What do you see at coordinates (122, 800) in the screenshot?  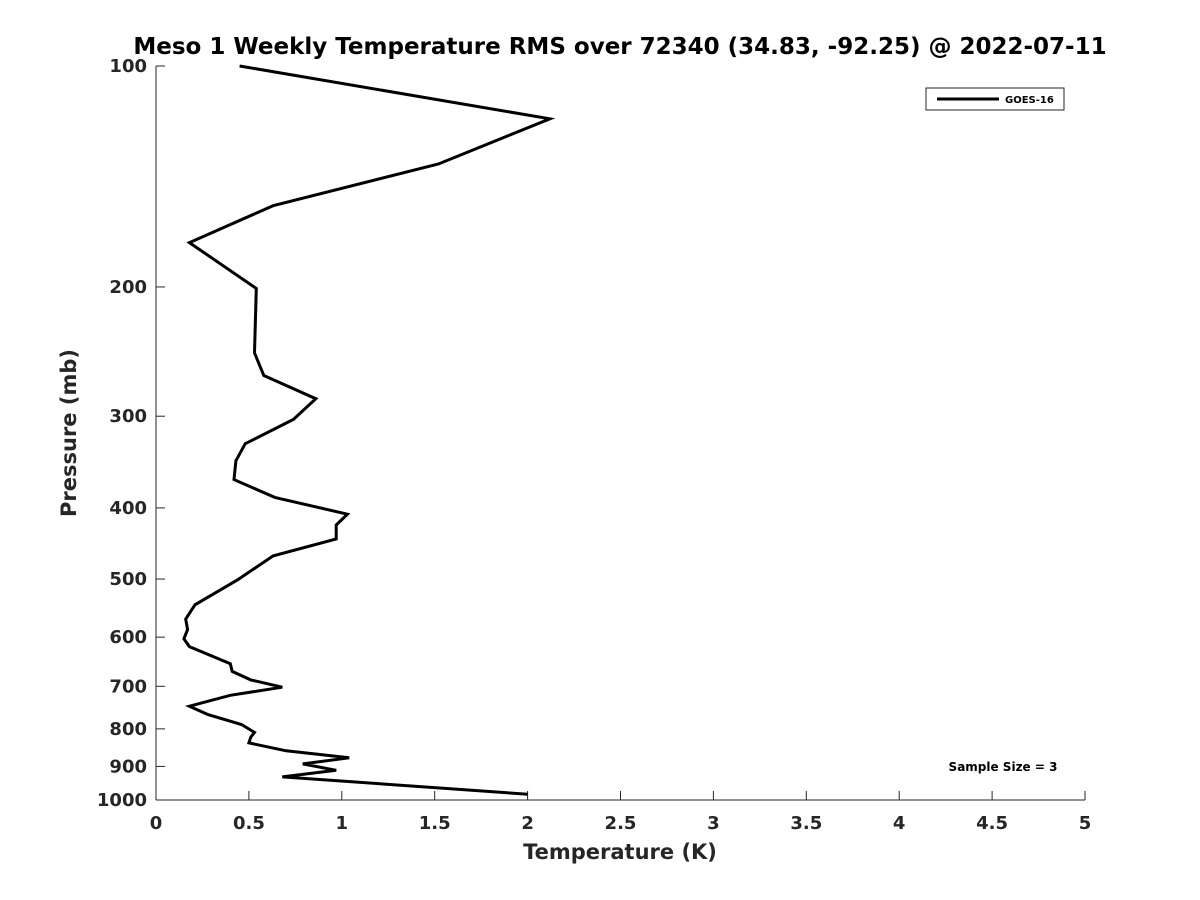 I see `y-tick-label: 1000` at bounding box center [122, 800].